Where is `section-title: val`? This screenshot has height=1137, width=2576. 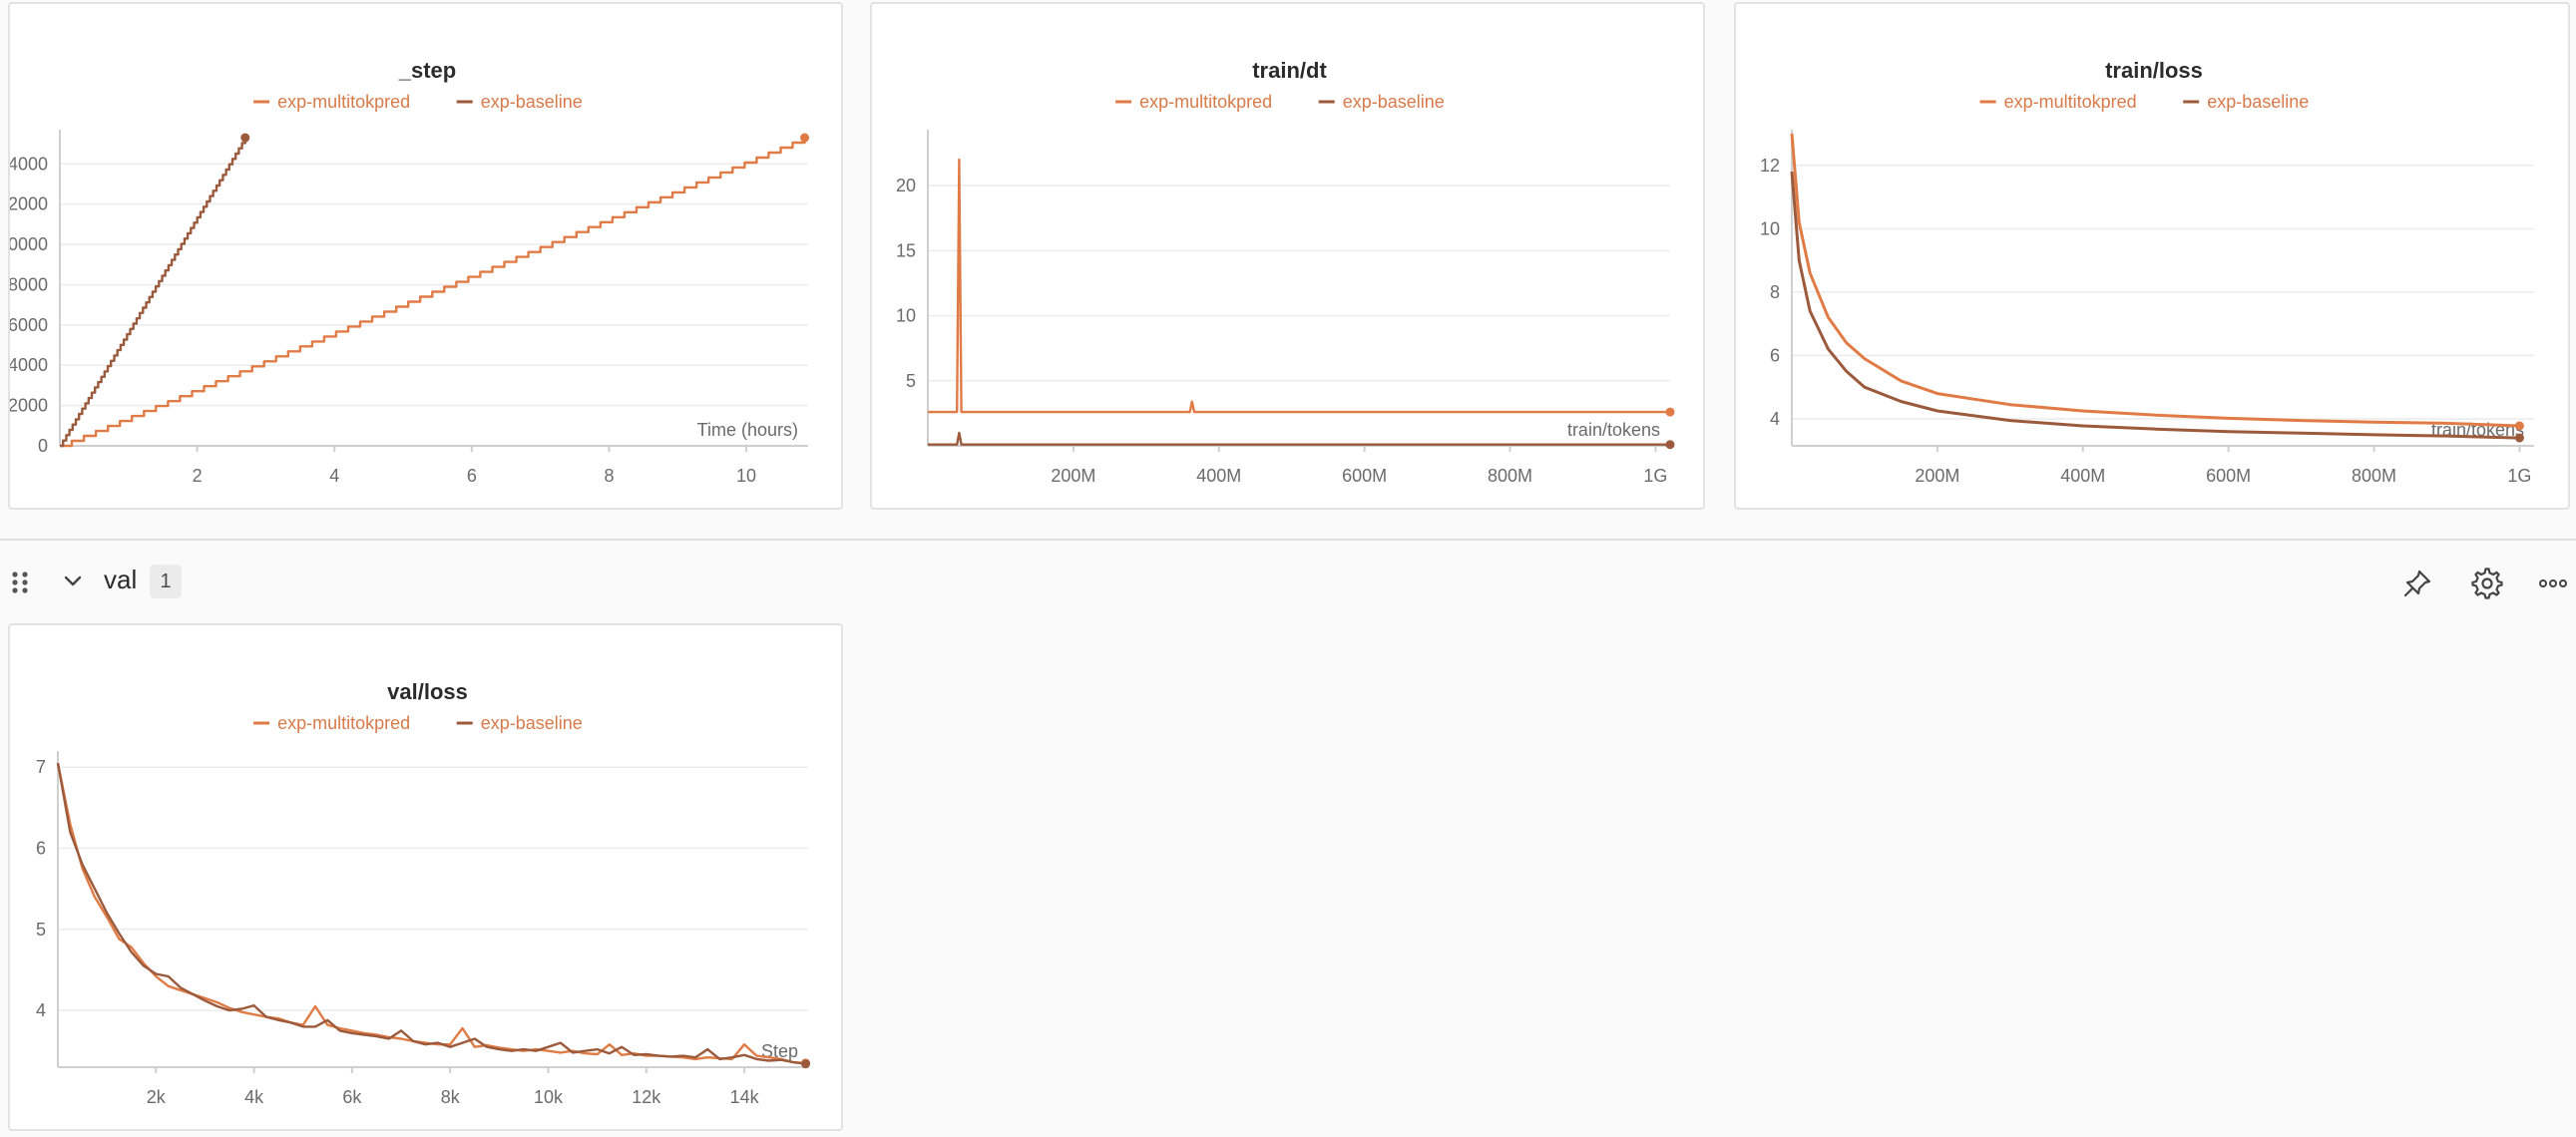
section-title: val is located at coordinates (121, 579).